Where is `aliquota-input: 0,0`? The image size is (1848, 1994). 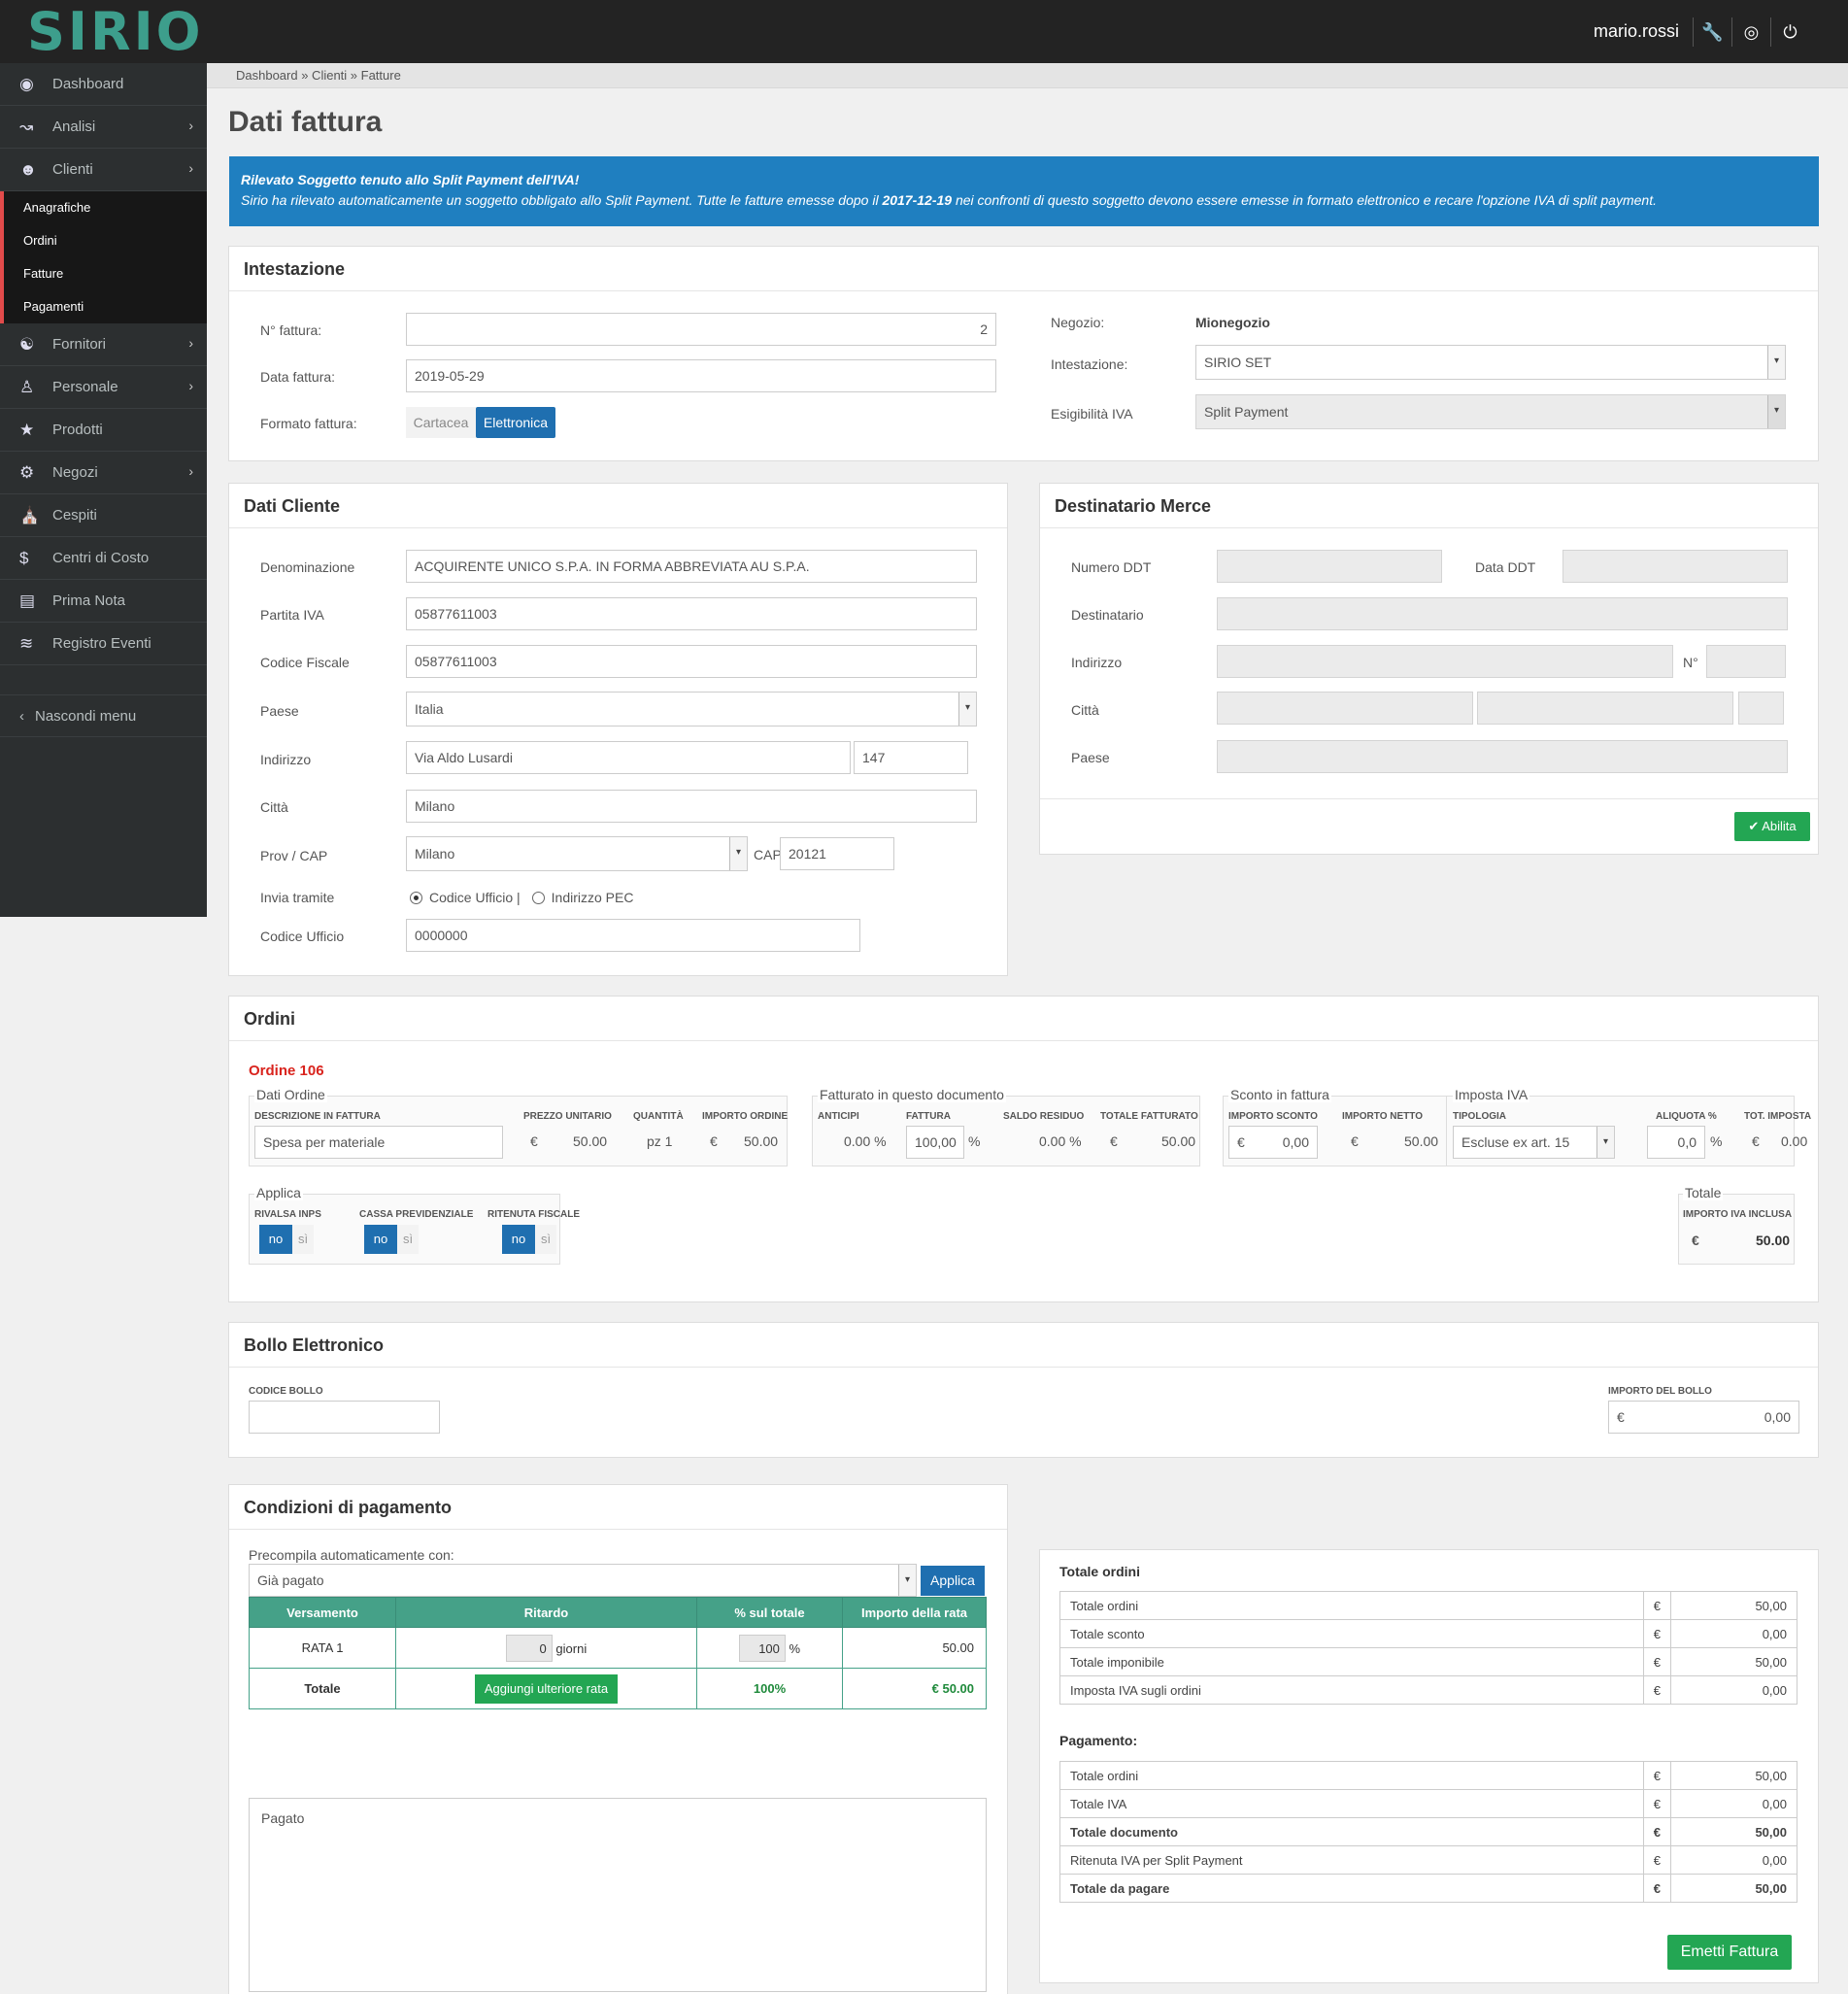 aliquota-input: 0,0 is located at coordinates (1676, 1142).